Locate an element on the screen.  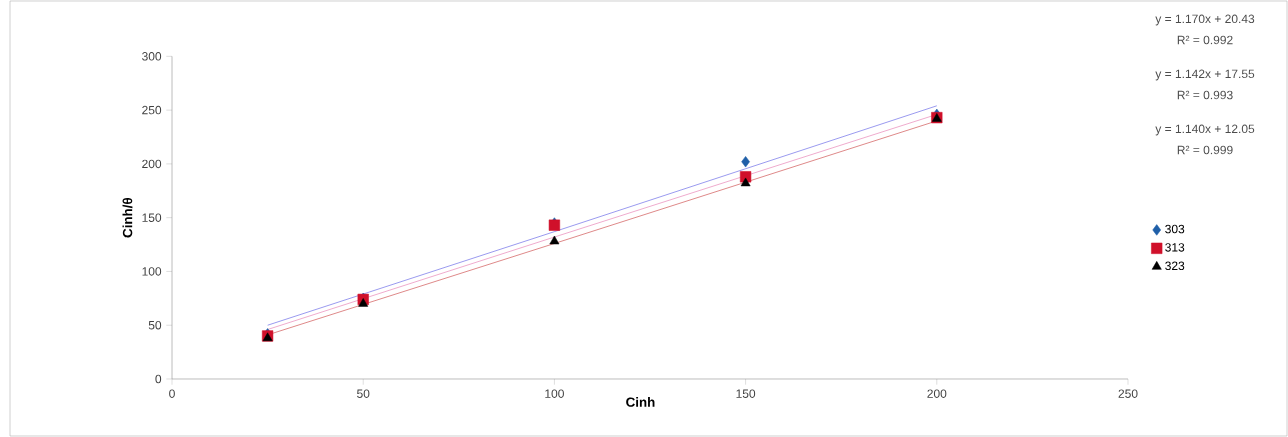
y-tick-label: 300 is located at coordinates (152, 56).